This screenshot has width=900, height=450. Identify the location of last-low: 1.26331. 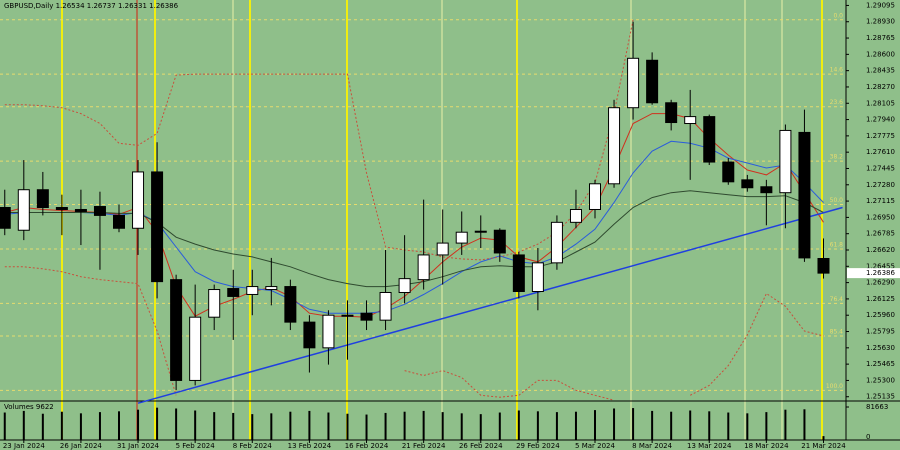
(132, 6).